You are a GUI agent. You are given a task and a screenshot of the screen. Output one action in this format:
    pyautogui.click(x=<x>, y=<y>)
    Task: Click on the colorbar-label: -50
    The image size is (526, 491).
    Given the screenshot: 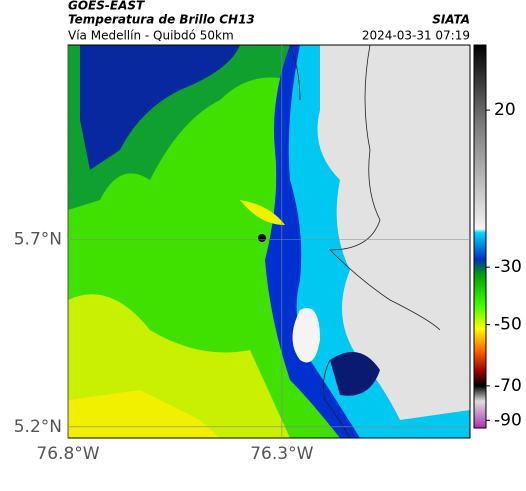 What is the action you would take?
    pyautogui.click(x=508, y=325)
    